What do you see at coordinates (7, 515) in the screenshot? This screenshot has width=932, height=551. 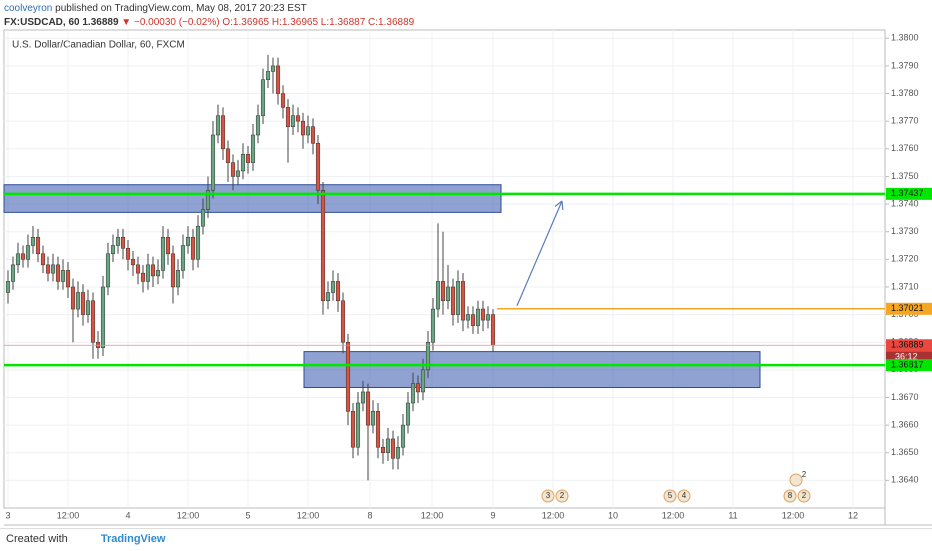 I see `x-tick-label: 3` at bounding box center [7, 515].